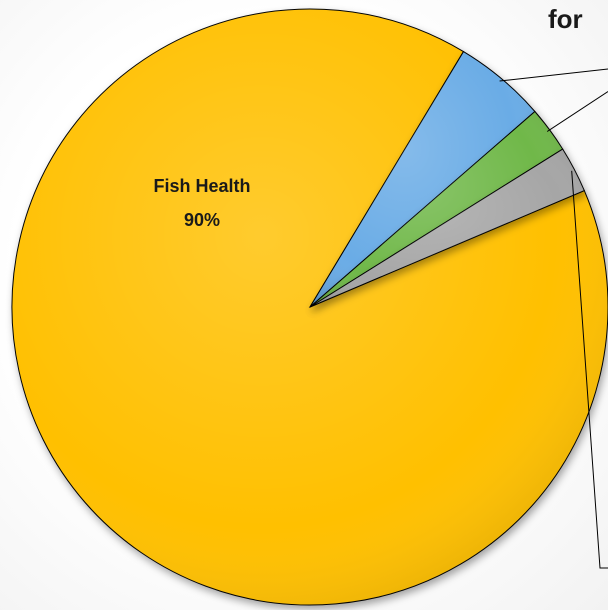 The image size is (608, 610). What do you see at coordinates (202, 220) in the screenshot?
I see `slice-value-fish-health: 90%` at bounding box center [202, 220].